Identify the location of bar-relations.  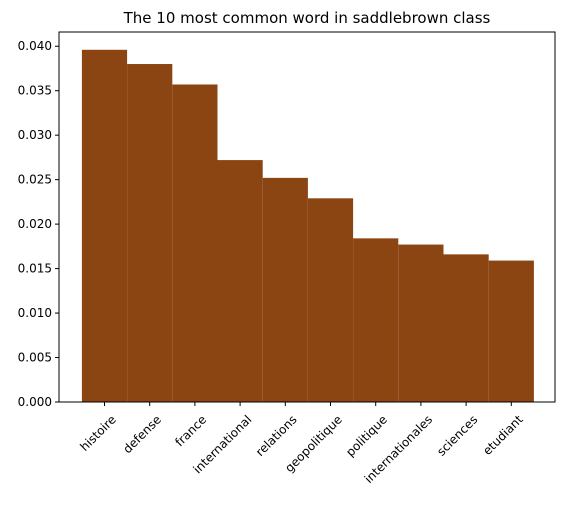
(285, 290).